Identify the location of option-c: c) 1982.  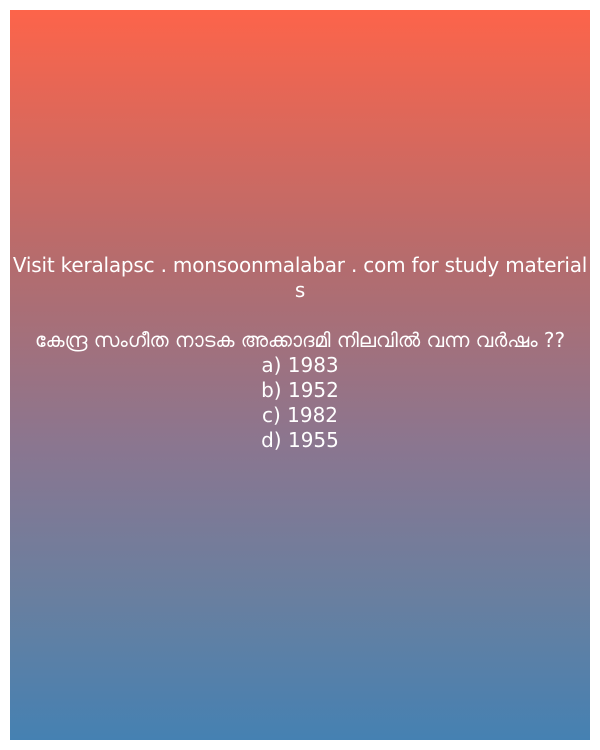
(300, 415).